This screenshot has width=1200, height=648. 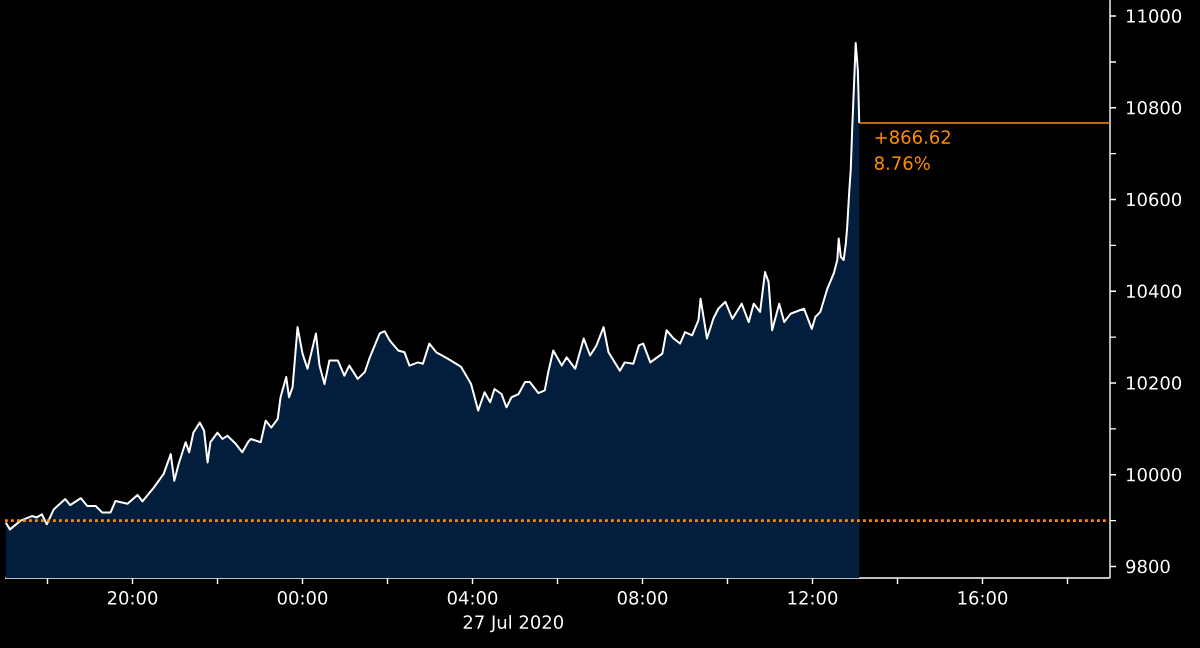 I want to click on x-tick-label: 08:00, so click(x=642, y=598).